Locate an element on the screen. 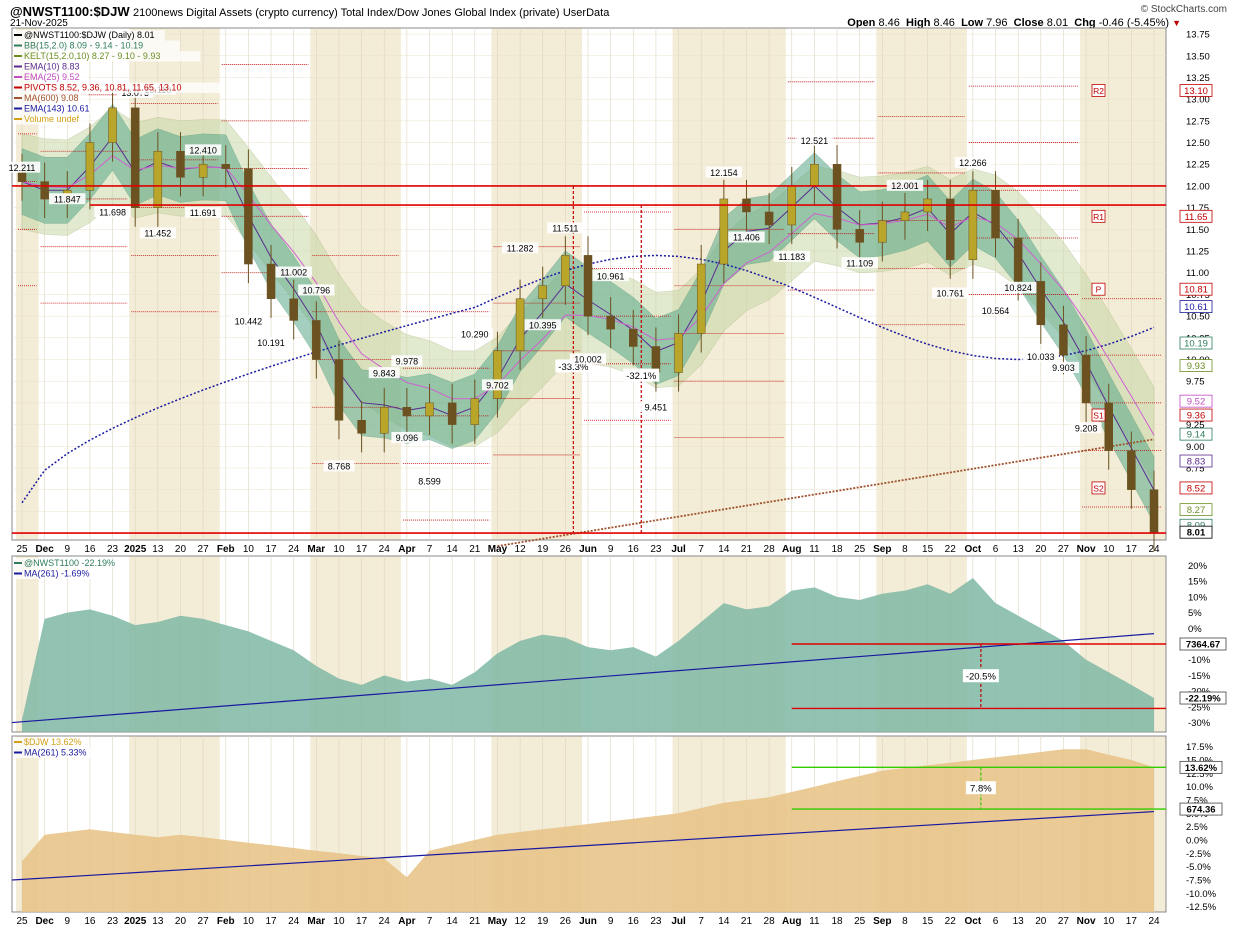 The image size is (1233, 932). axis-value-tag-label: 8.52 is located at coordinates (1196, 488).